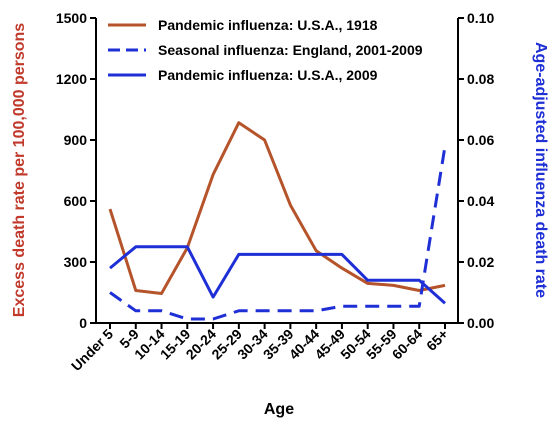 The height and width of the screenshot is (427, 550). What do you see at coordinates (480, 18) in the screenshot?
I see `y-tick-label-right: 0.10` at bounding box center [480, 18].